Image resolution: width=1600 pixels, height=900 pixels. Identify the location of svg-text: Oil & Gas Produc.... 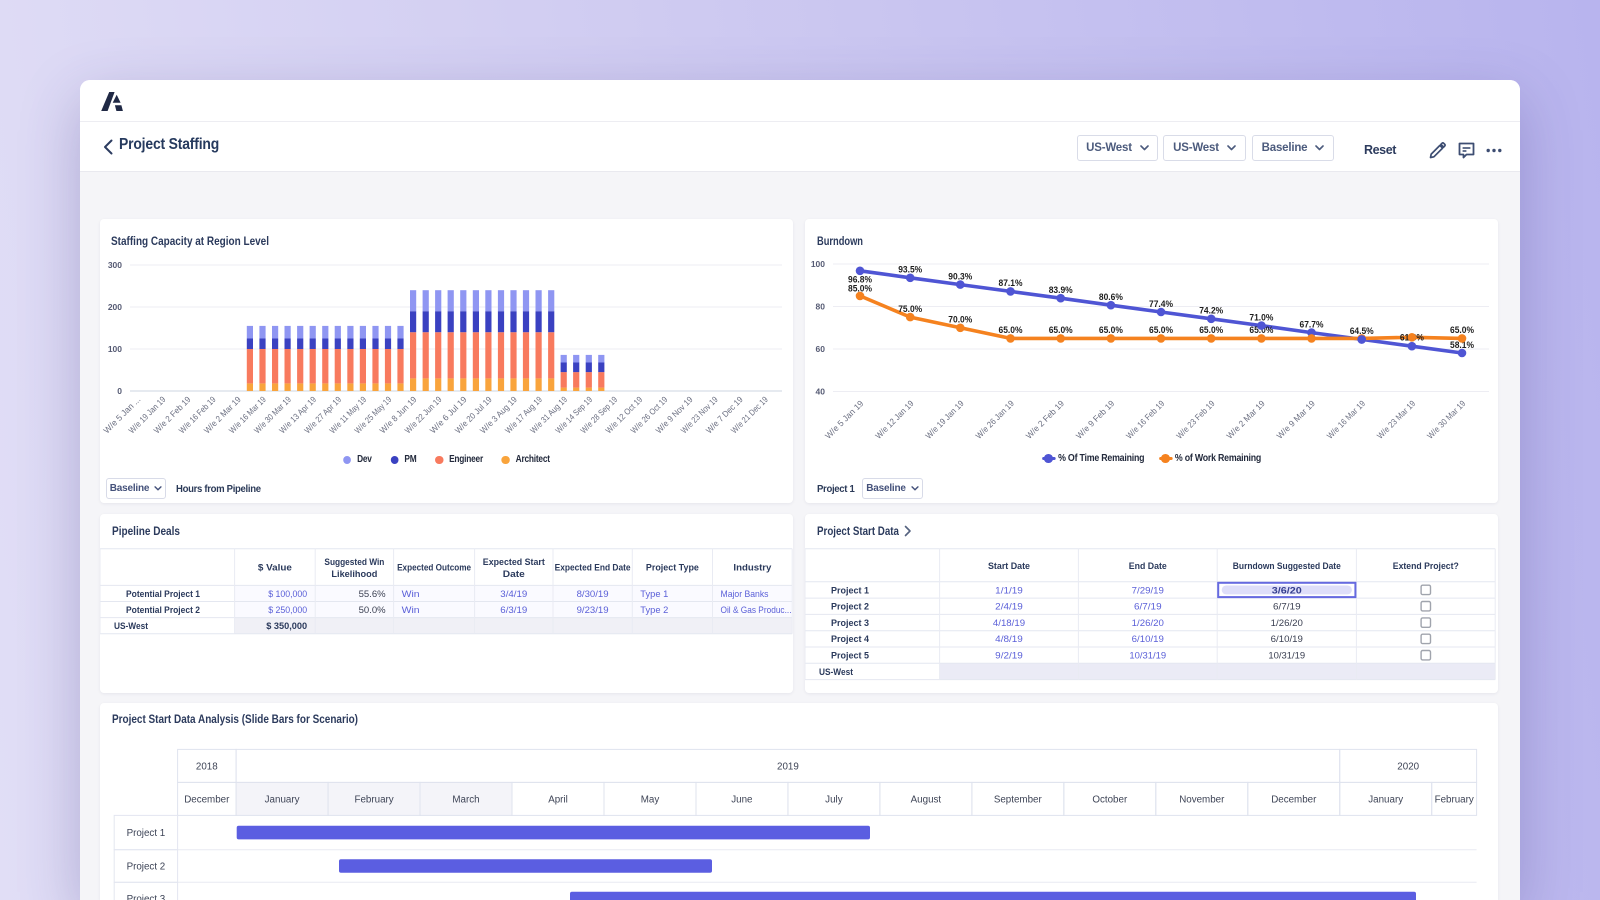
(756, 610).